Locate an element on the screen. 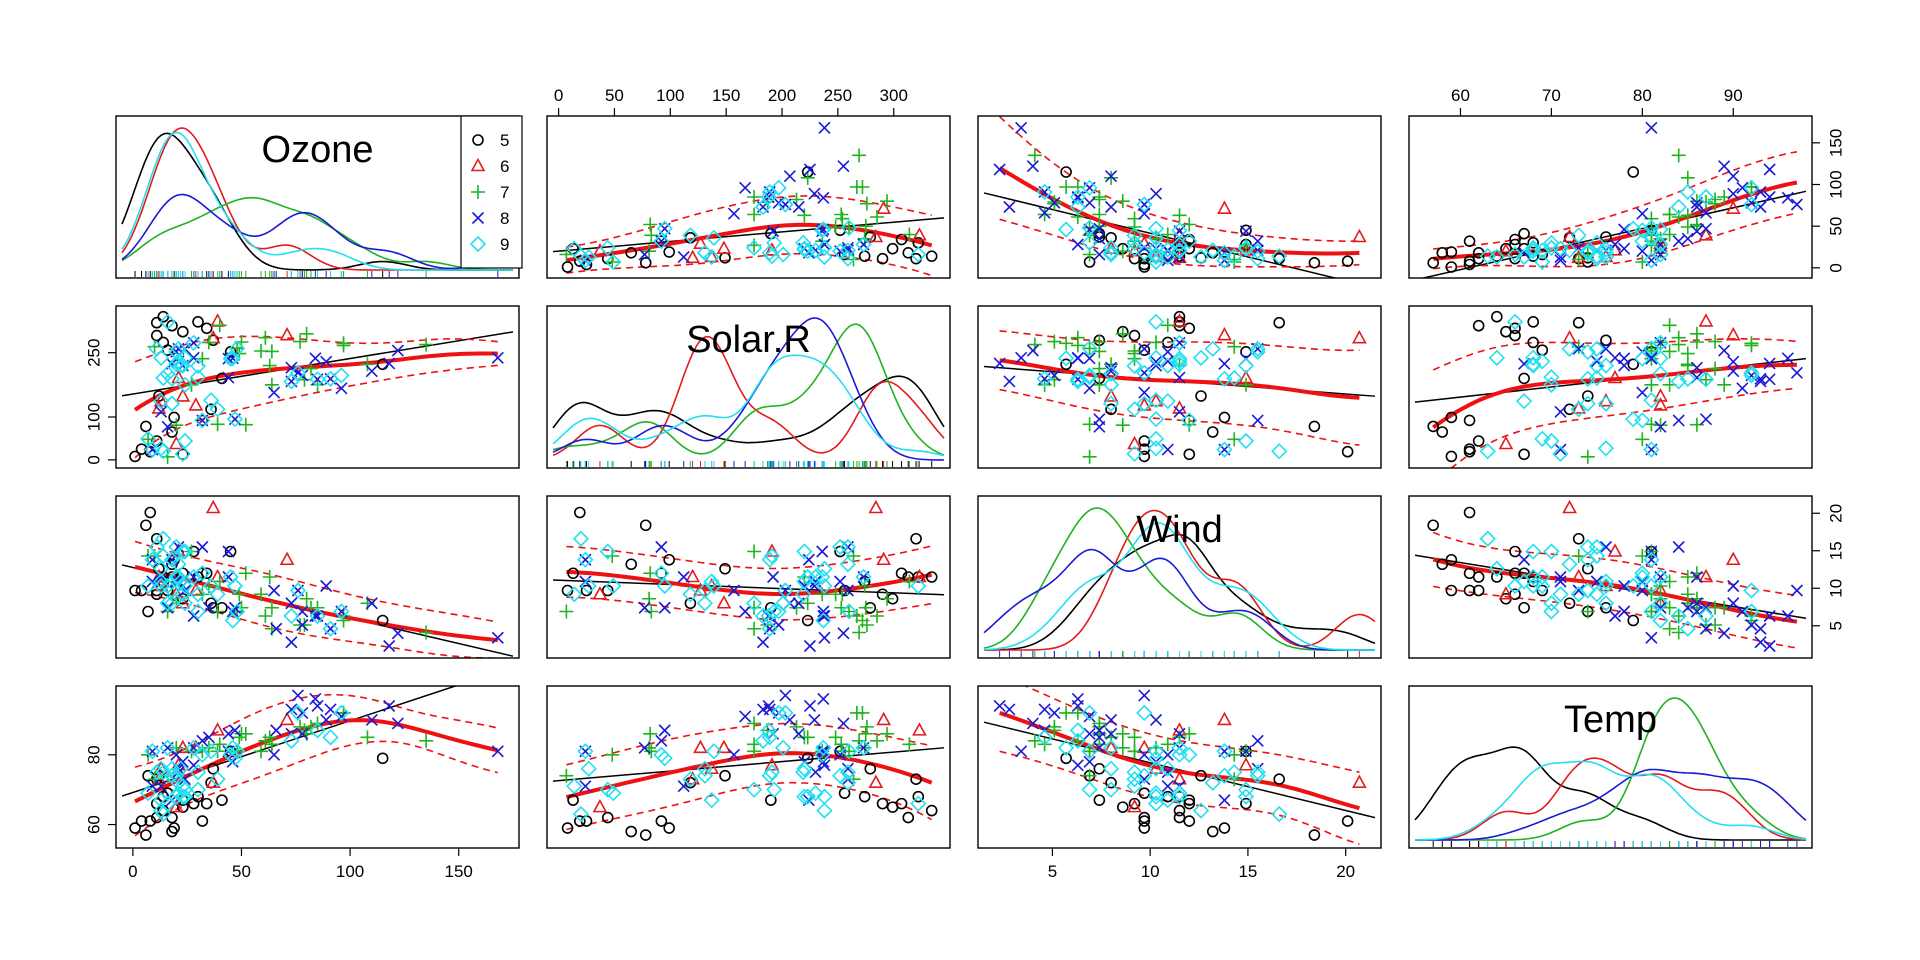 The height and width of the screenshot is (960, 1920). point-Wind-Solar.R-52 is located at coordinates (566, 611).